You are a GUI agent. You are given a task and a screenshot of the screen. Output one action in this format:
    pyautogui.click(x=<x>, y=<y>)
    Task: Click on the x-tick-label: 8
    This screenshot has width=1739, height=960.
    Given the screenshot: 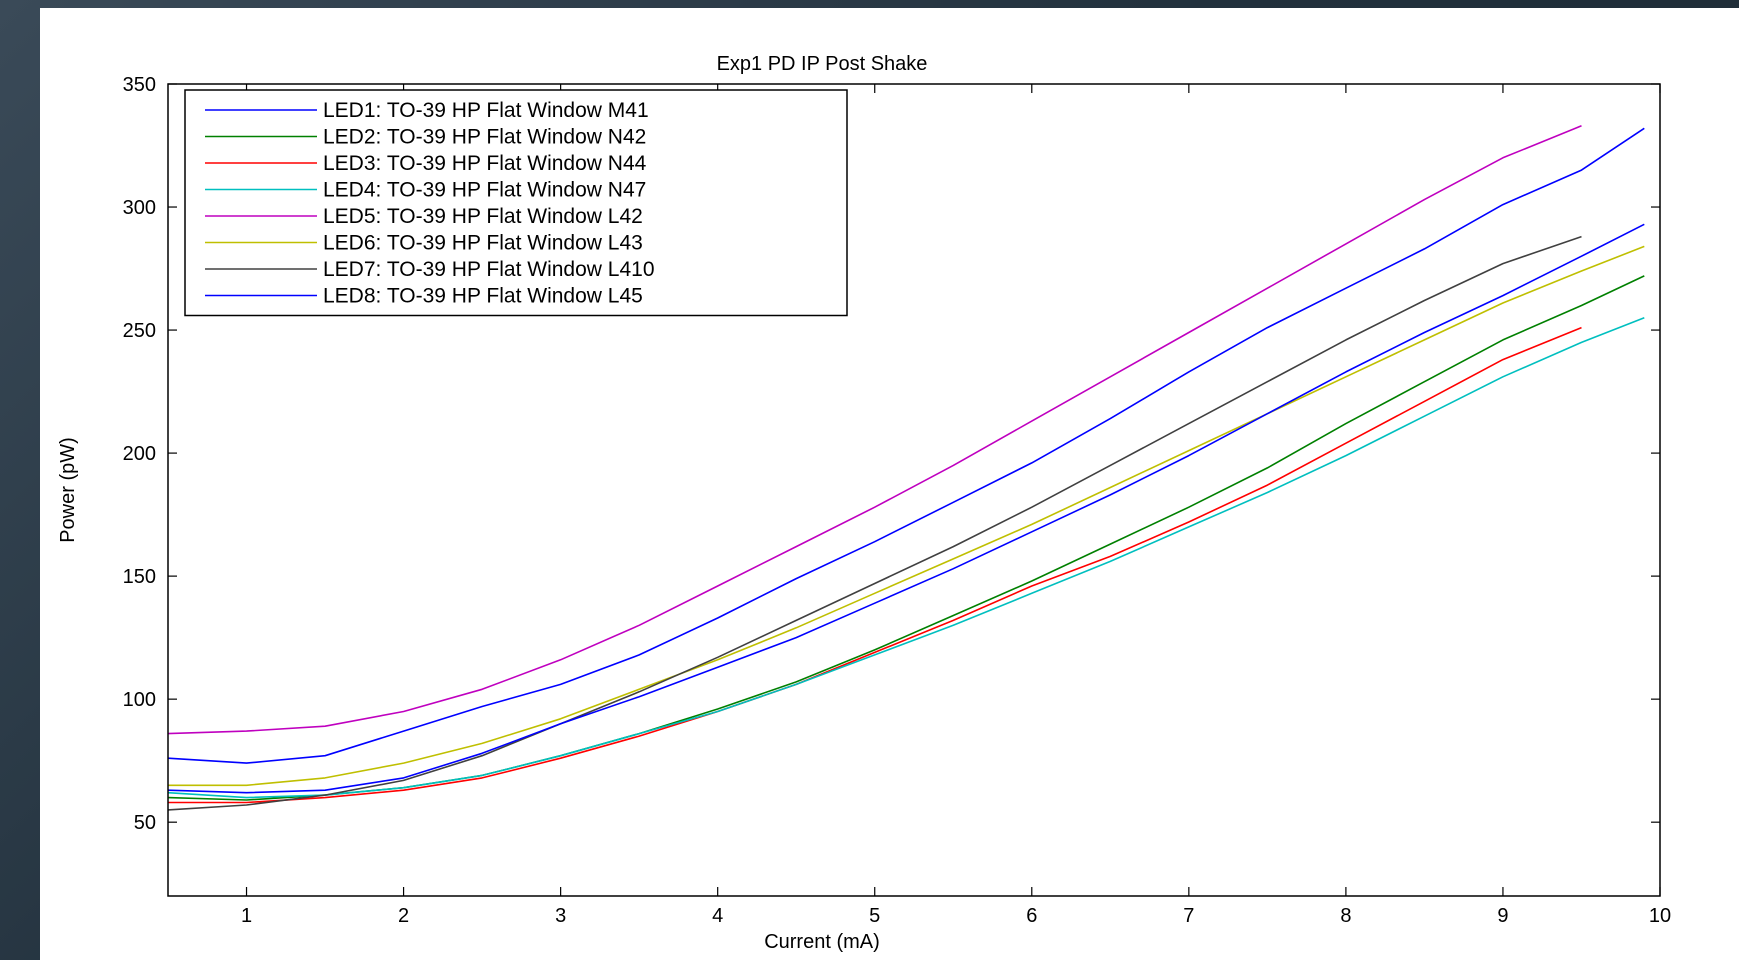 What is the action you would take?
    pyautogui.click(x=1345, y=916)
    